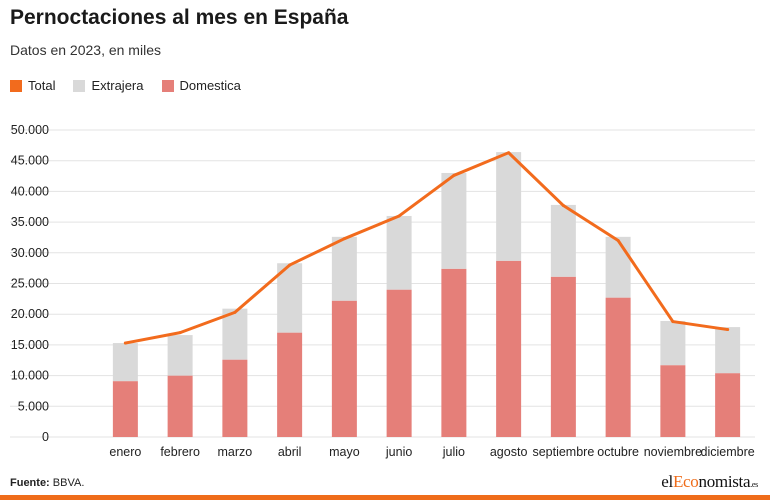 Image resolution: width=770 pixels, height=500 pixels. What do you see at coordinates (398, 452) in the screenshot?
I see `x-tick-label: junio` at bounding box center [398, 452].